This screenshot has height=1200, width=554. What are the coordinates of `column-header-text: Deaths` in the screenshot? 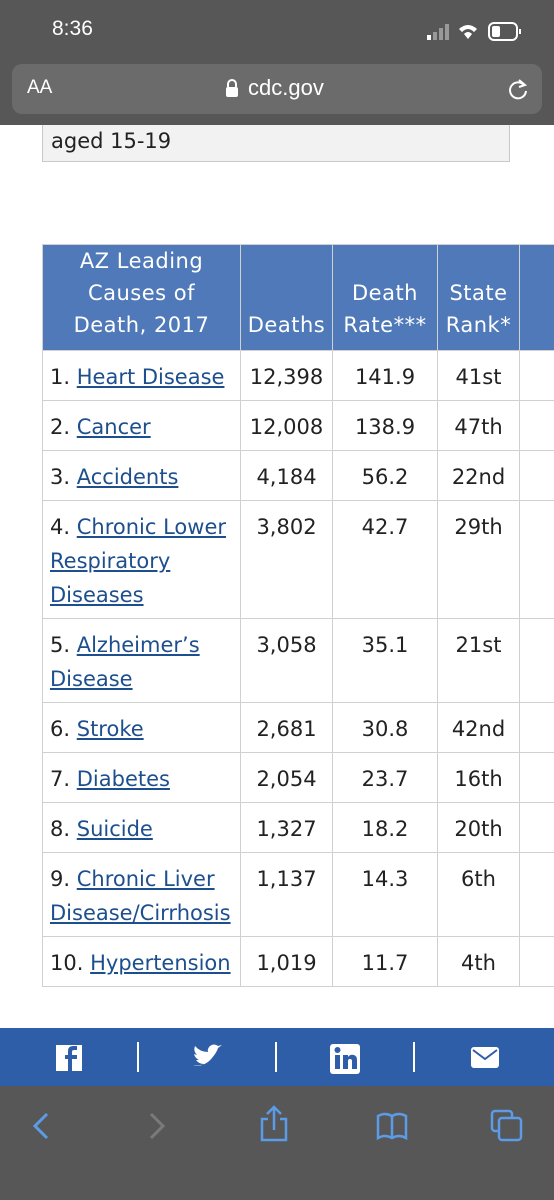 It's located at (286, 325).